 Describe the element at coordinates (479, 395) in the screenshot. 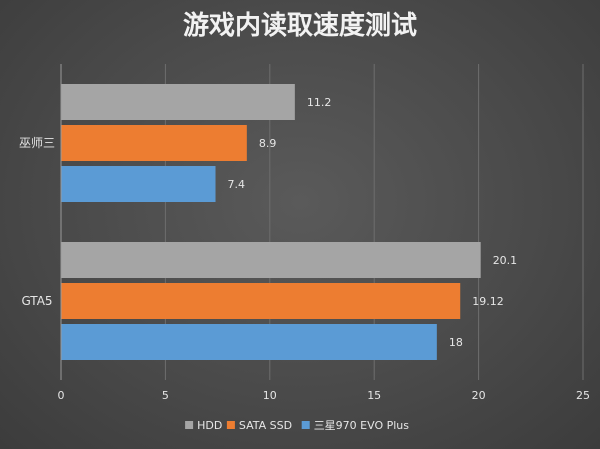

I see `x-tick-label: 20` at that location.